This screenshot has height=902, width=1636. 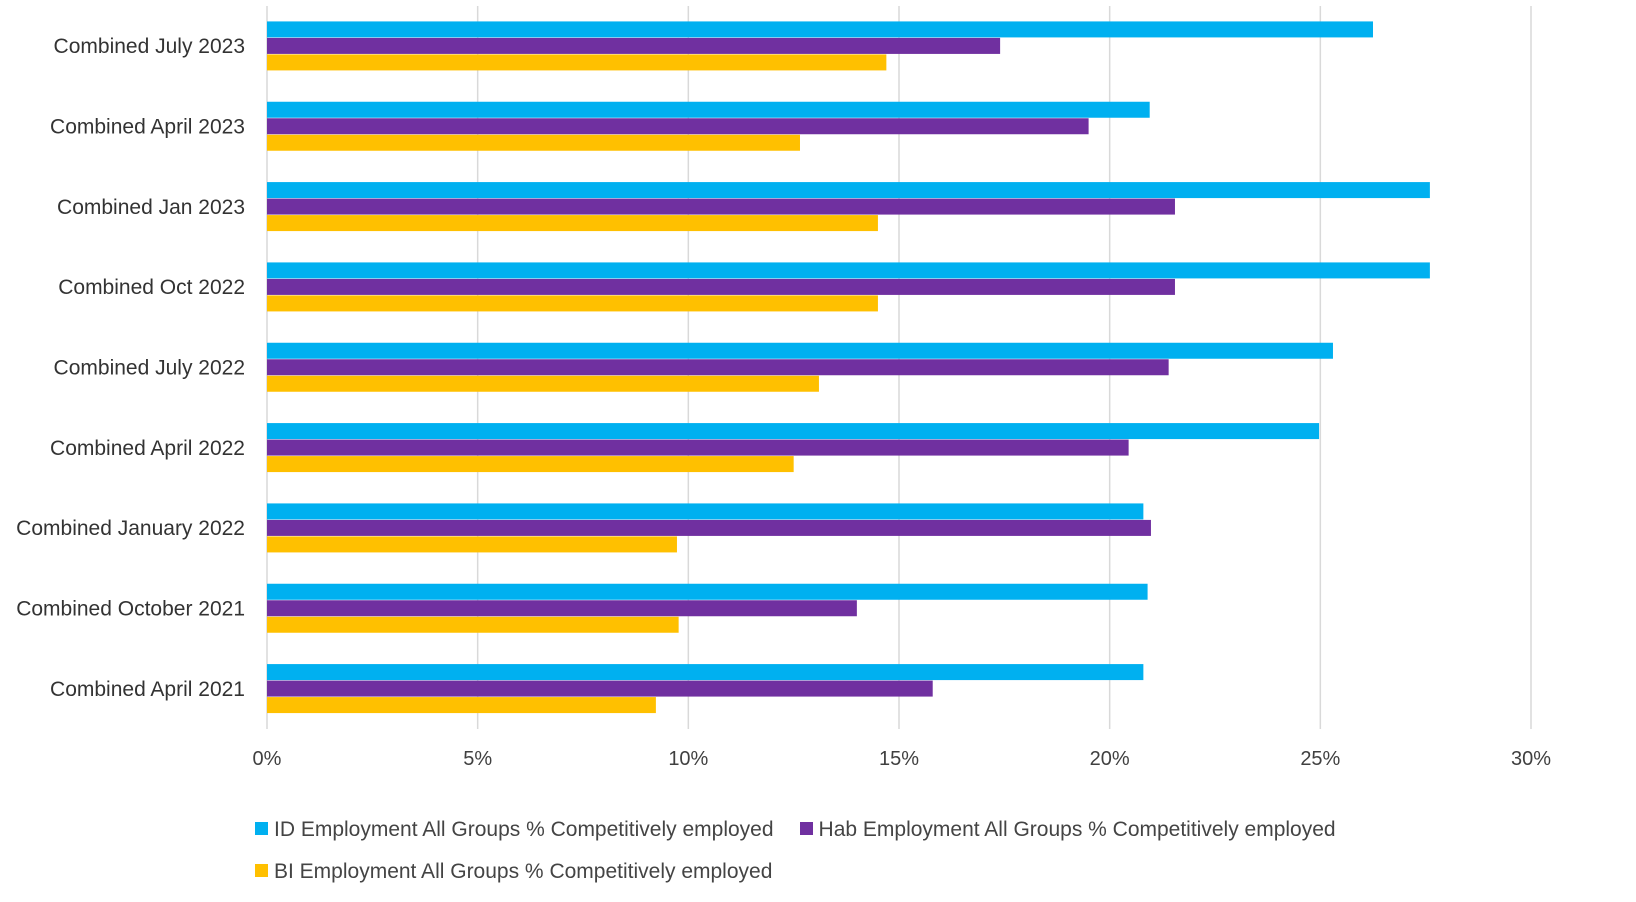 What do you see at coordinates (147, 448) in the screenshot?
I see `category-label: Combined April 2022` at bounding box center [147, 448].